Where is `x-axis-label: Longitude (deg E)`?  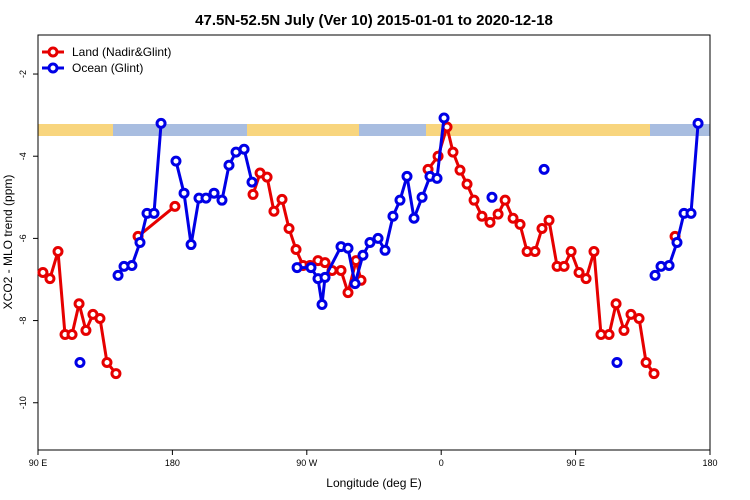
x-axis-label: Longitude (deg E) is located at coordinates (373, 483).